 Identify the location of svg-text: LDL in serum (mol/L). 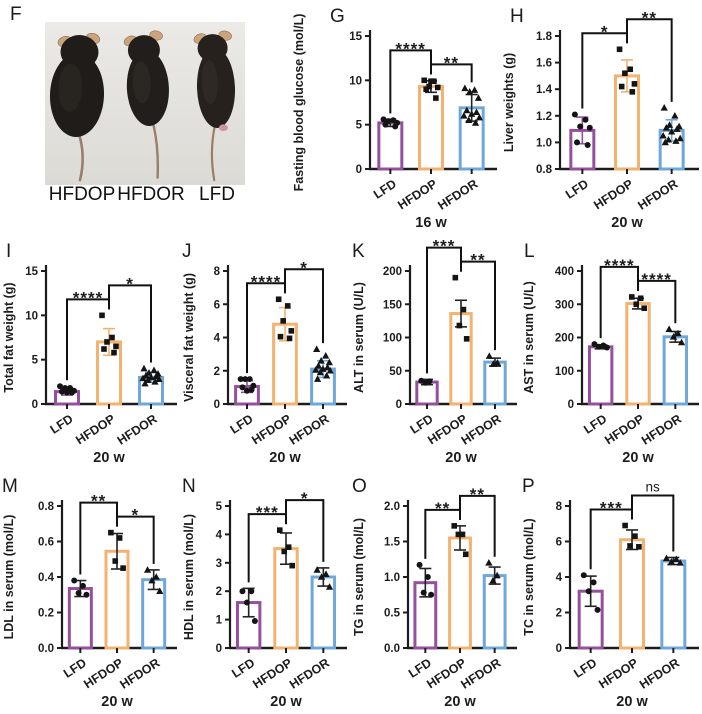
(9, 577).